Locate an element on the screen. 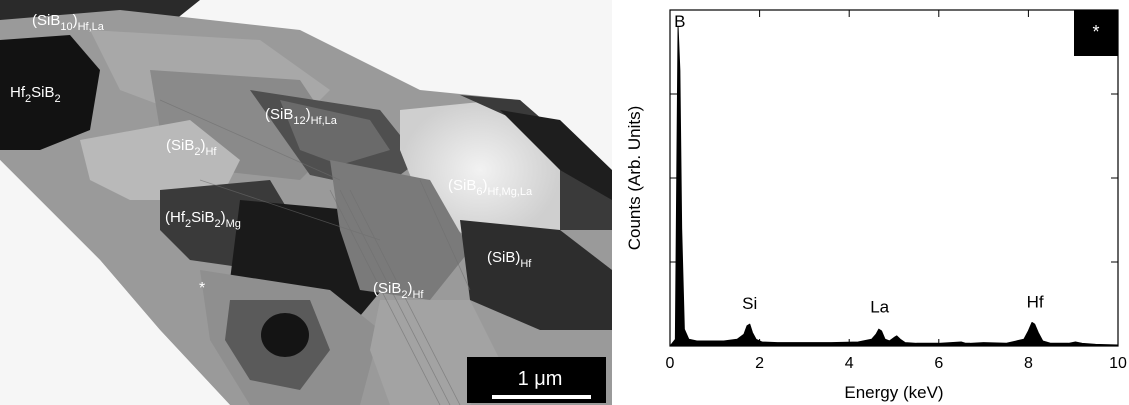 The image size is (1129, 405). phase-label-sib2-upper: (SiB2)Hf is located at coordinates (191, 147).